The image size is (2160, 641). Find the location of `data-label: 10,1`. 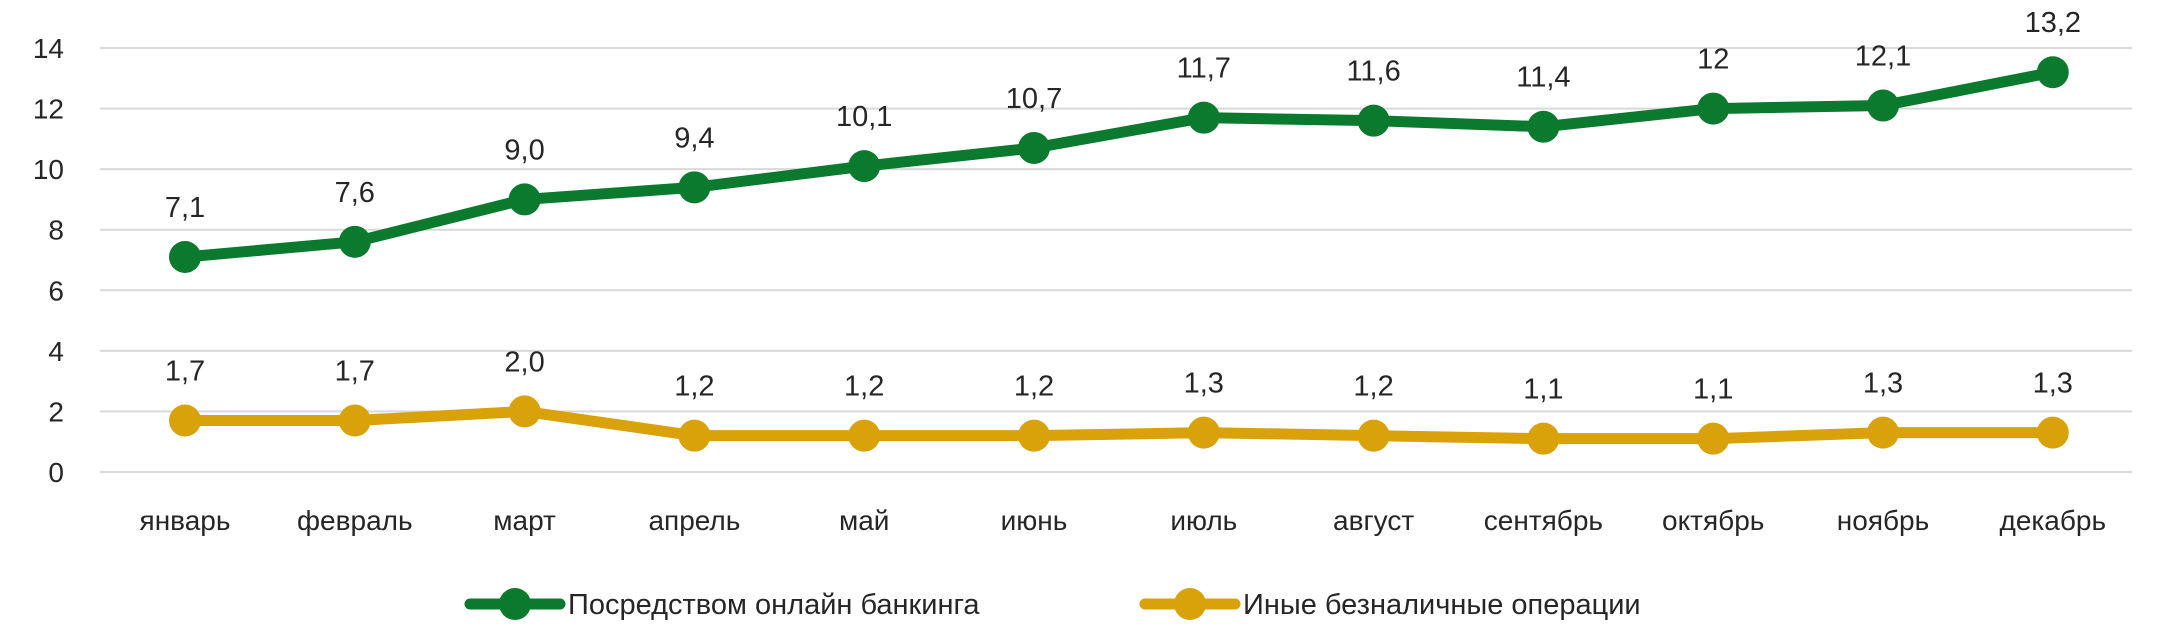

data-label: 10,1 is located at coordinates (864, 117).